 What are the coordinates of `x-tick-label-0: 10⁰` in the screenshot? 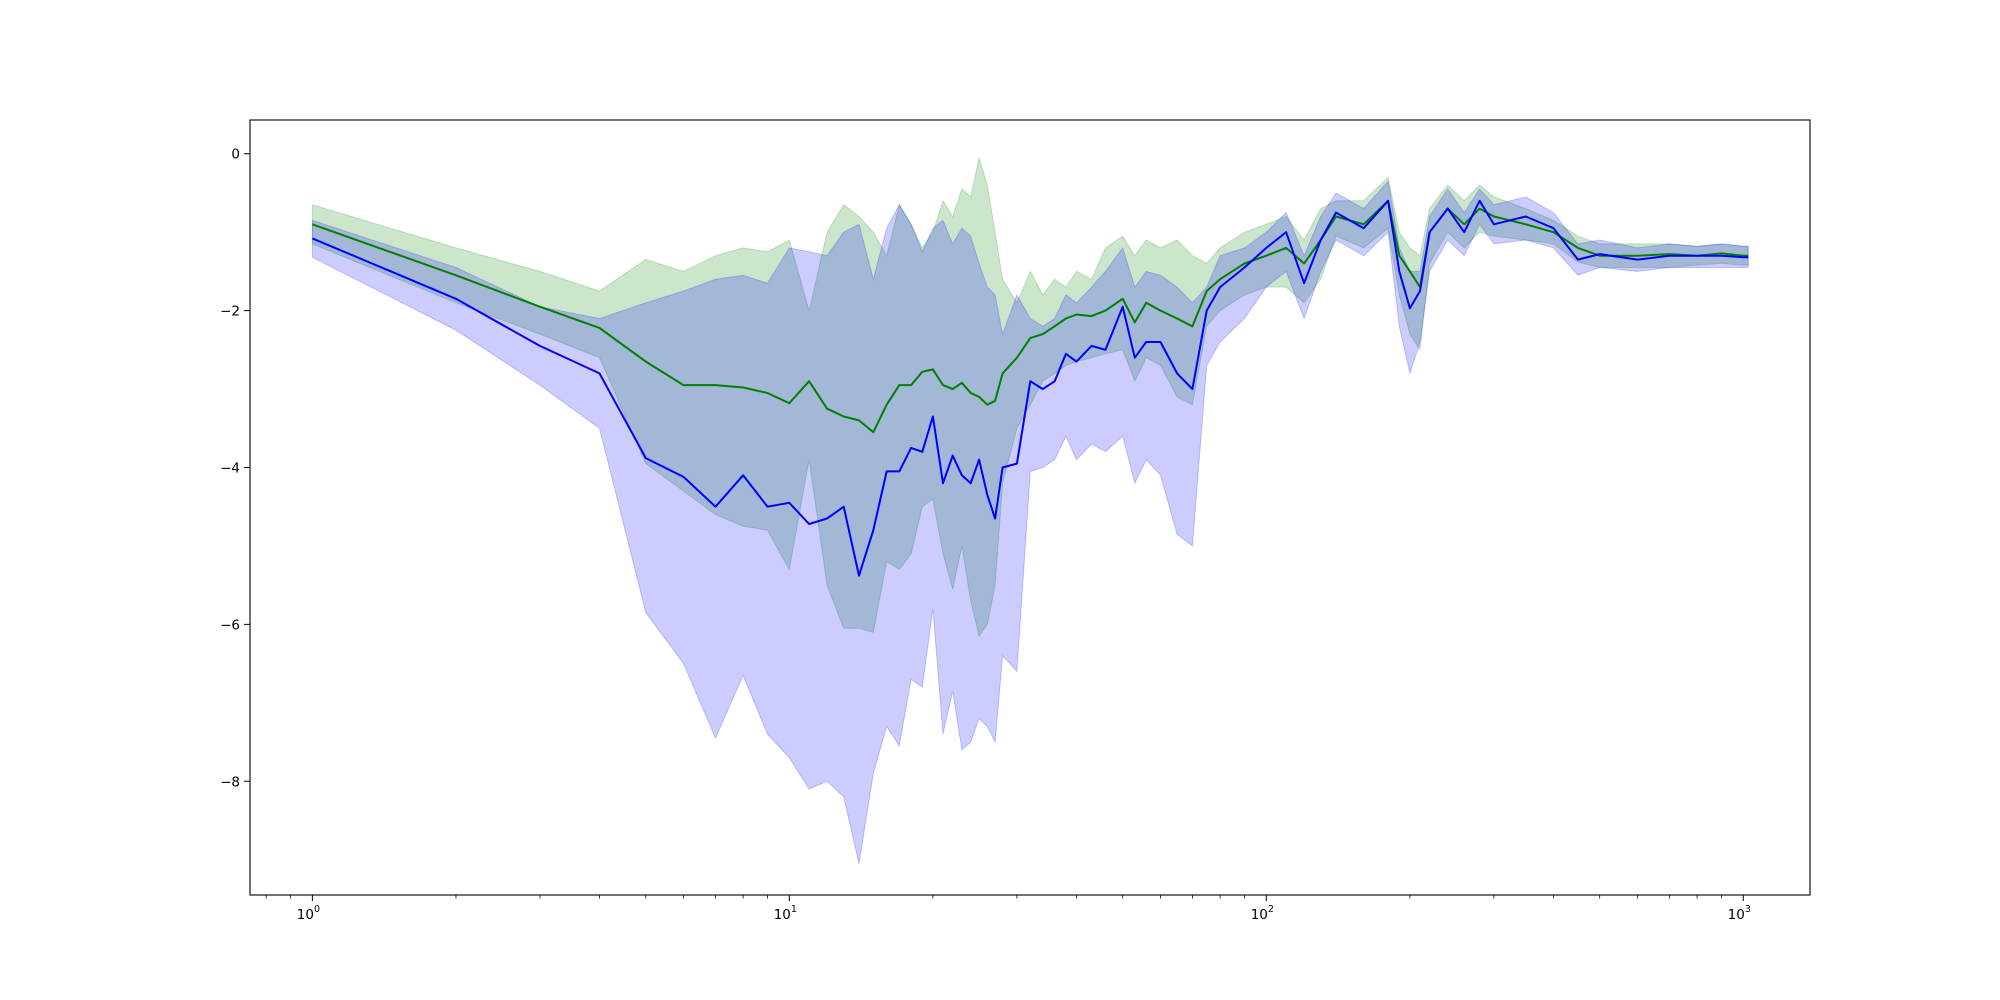 It's located at (308, 913).